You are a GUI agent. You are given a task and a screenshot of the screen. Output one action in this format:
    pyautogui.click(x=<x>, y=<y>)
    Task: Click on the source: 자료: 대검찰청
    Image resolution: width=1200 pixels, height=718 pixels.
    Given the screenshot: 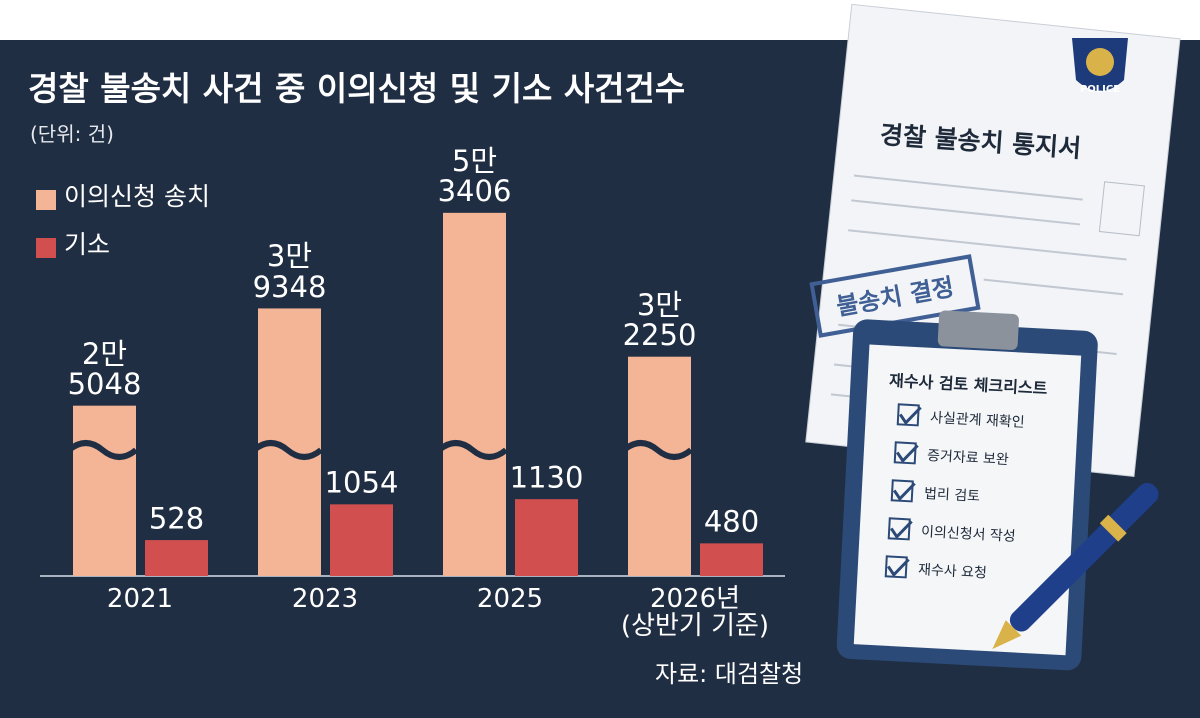 What is the action you would take?
    pyautogui.click(x=729, y=674)
    